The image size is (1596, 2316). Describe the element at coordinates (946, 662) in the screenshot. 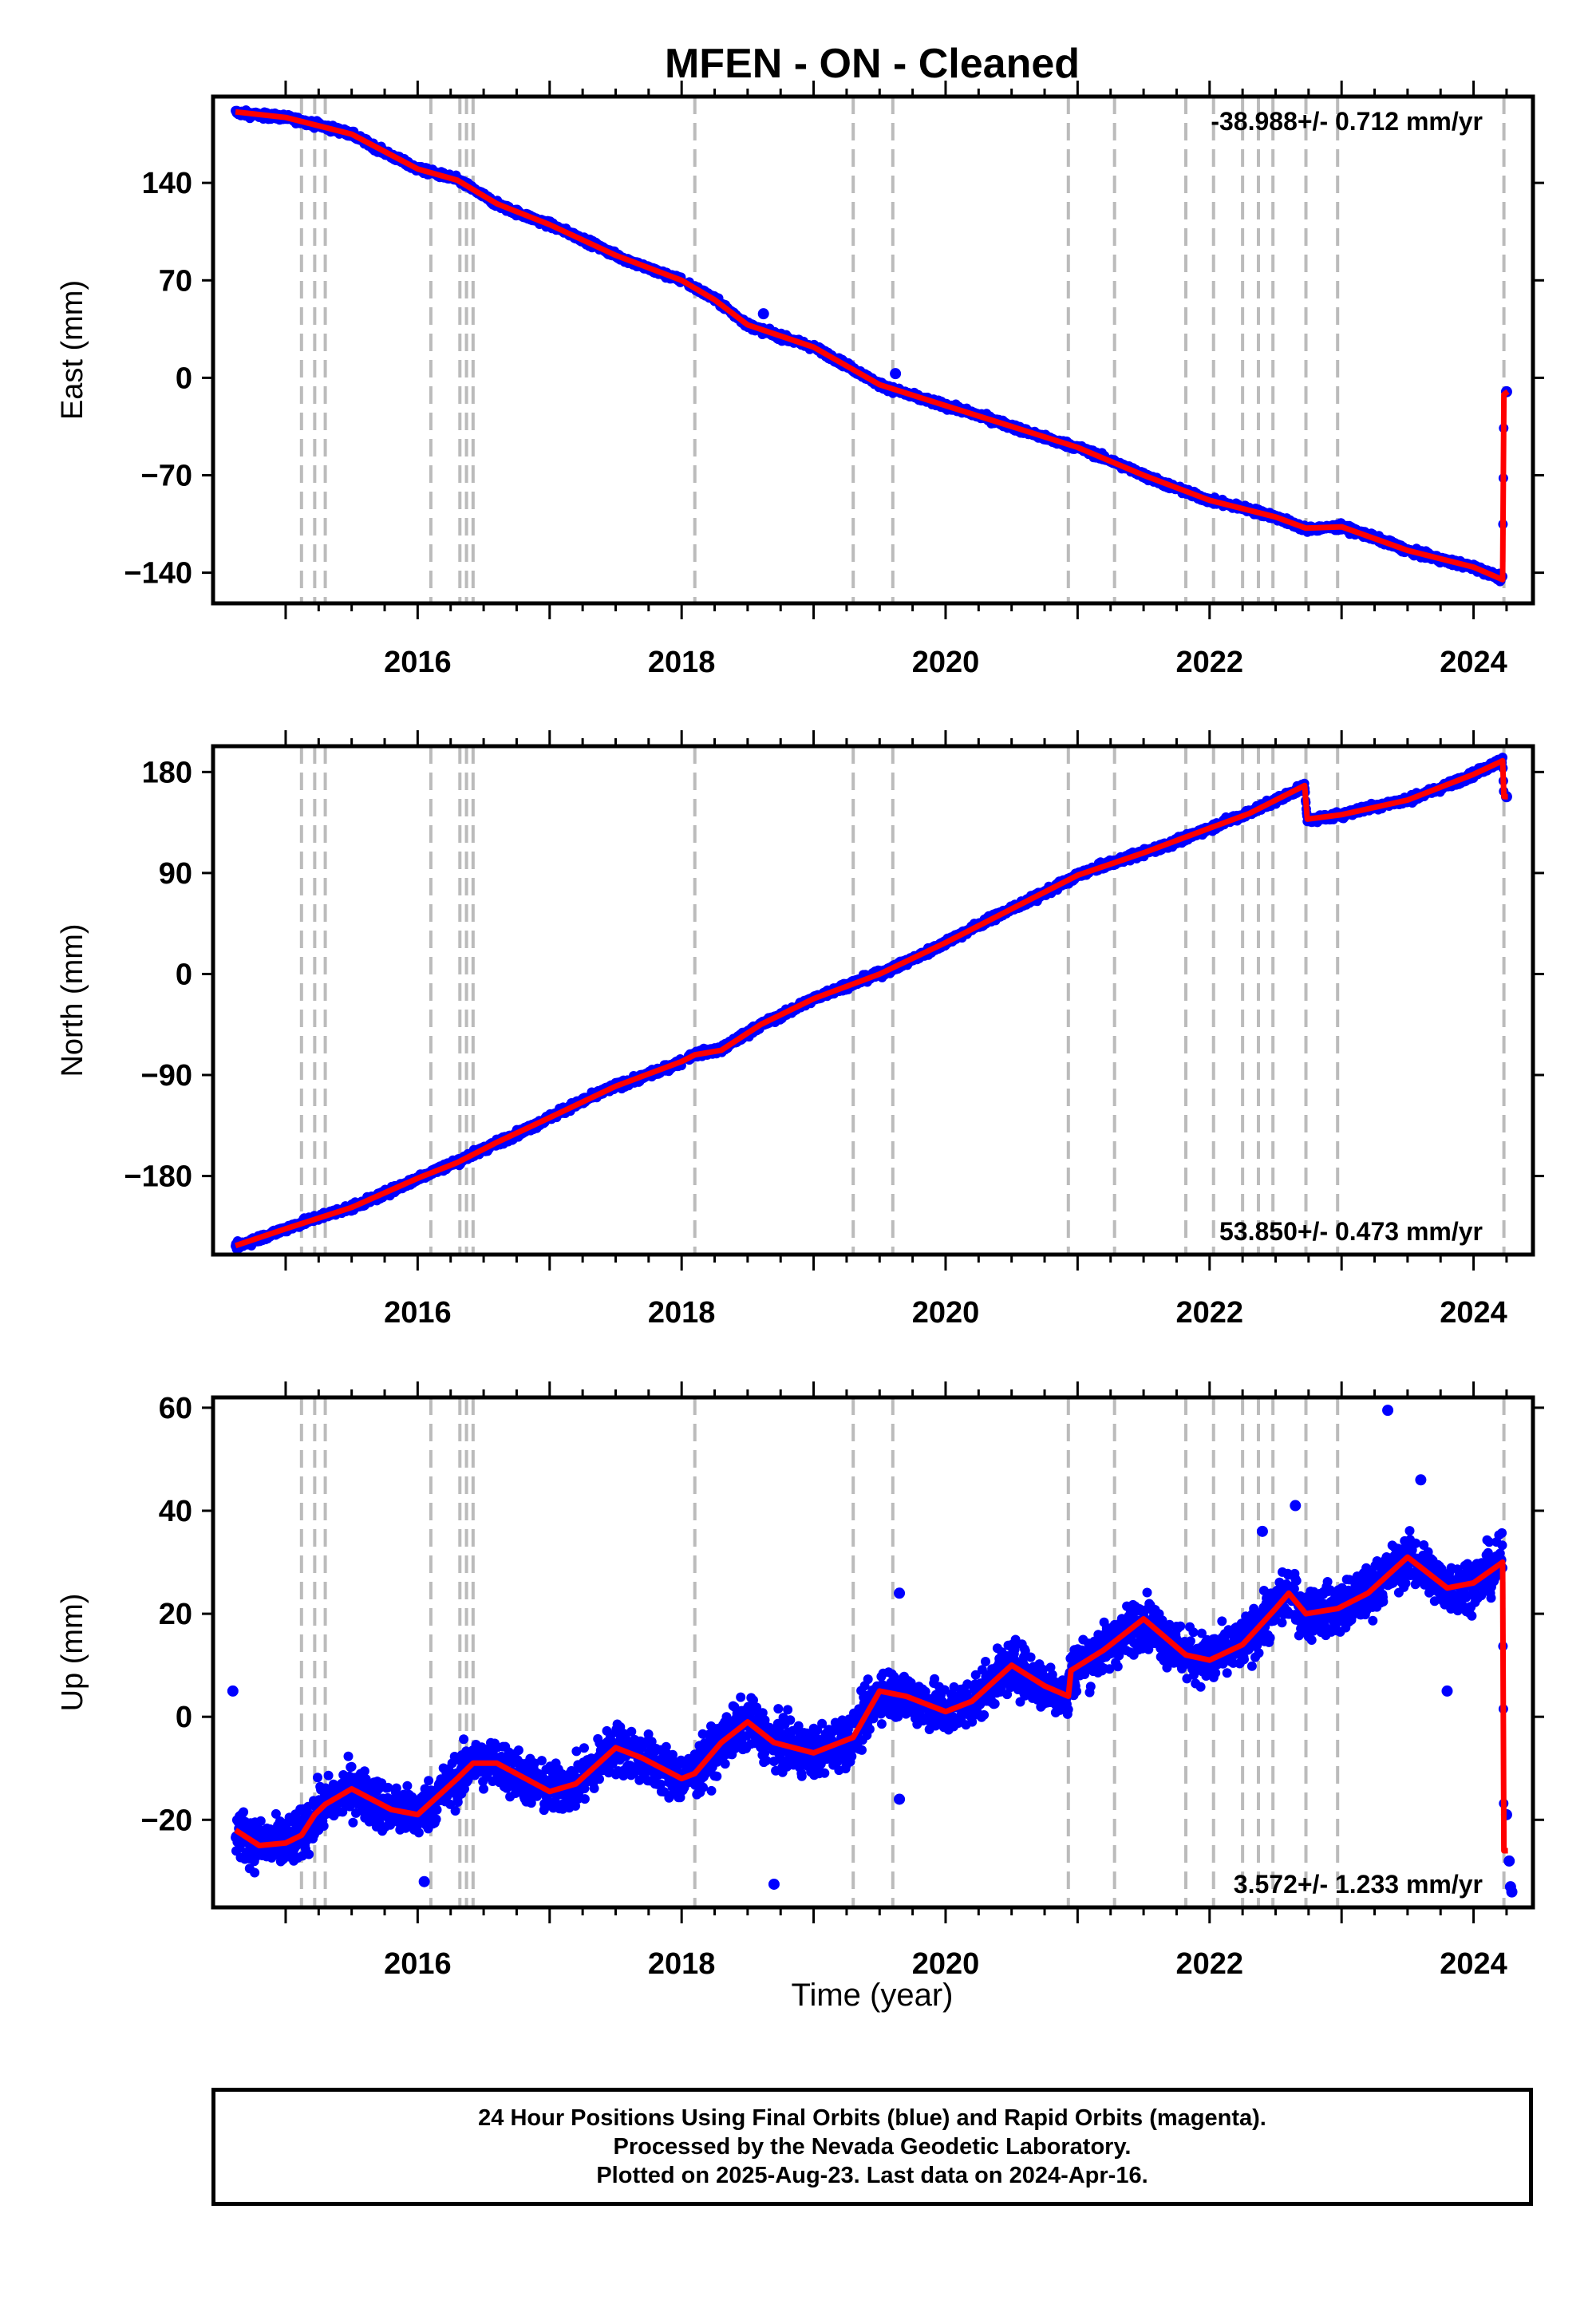

I see `x-tick-label: 2020` at that location.